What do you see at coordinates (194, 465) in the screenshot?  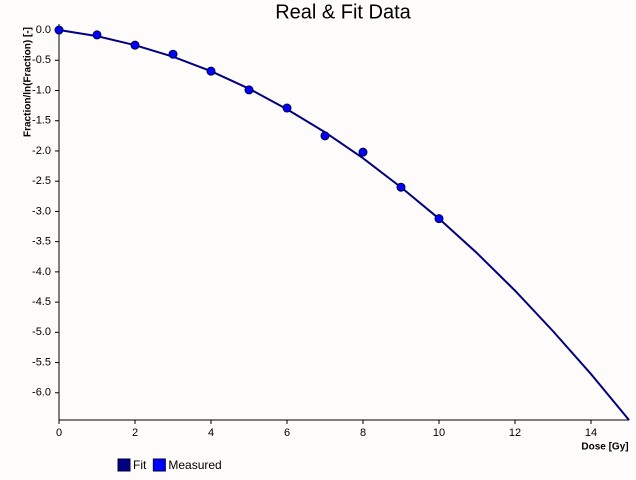 I see `legend-label: Measured` at bounding box center [194, 465].